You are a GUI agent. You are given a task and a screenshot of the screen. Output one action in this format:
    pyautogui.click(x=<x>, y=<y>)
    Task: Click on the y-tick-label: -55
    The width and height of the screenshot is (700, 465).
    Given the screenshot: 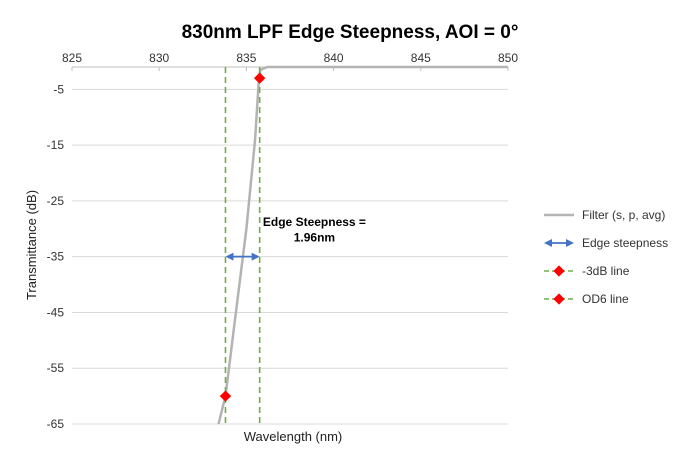 What is the action you would take?
    pyautogui.click(x=56, y=368)
    